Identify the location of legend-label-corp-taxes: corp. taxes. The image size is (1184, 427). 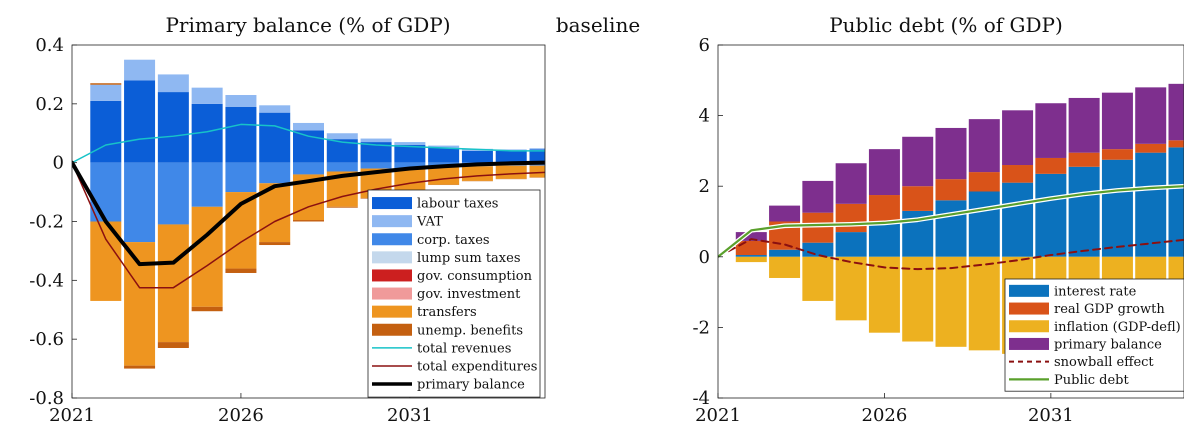
(453, 240).